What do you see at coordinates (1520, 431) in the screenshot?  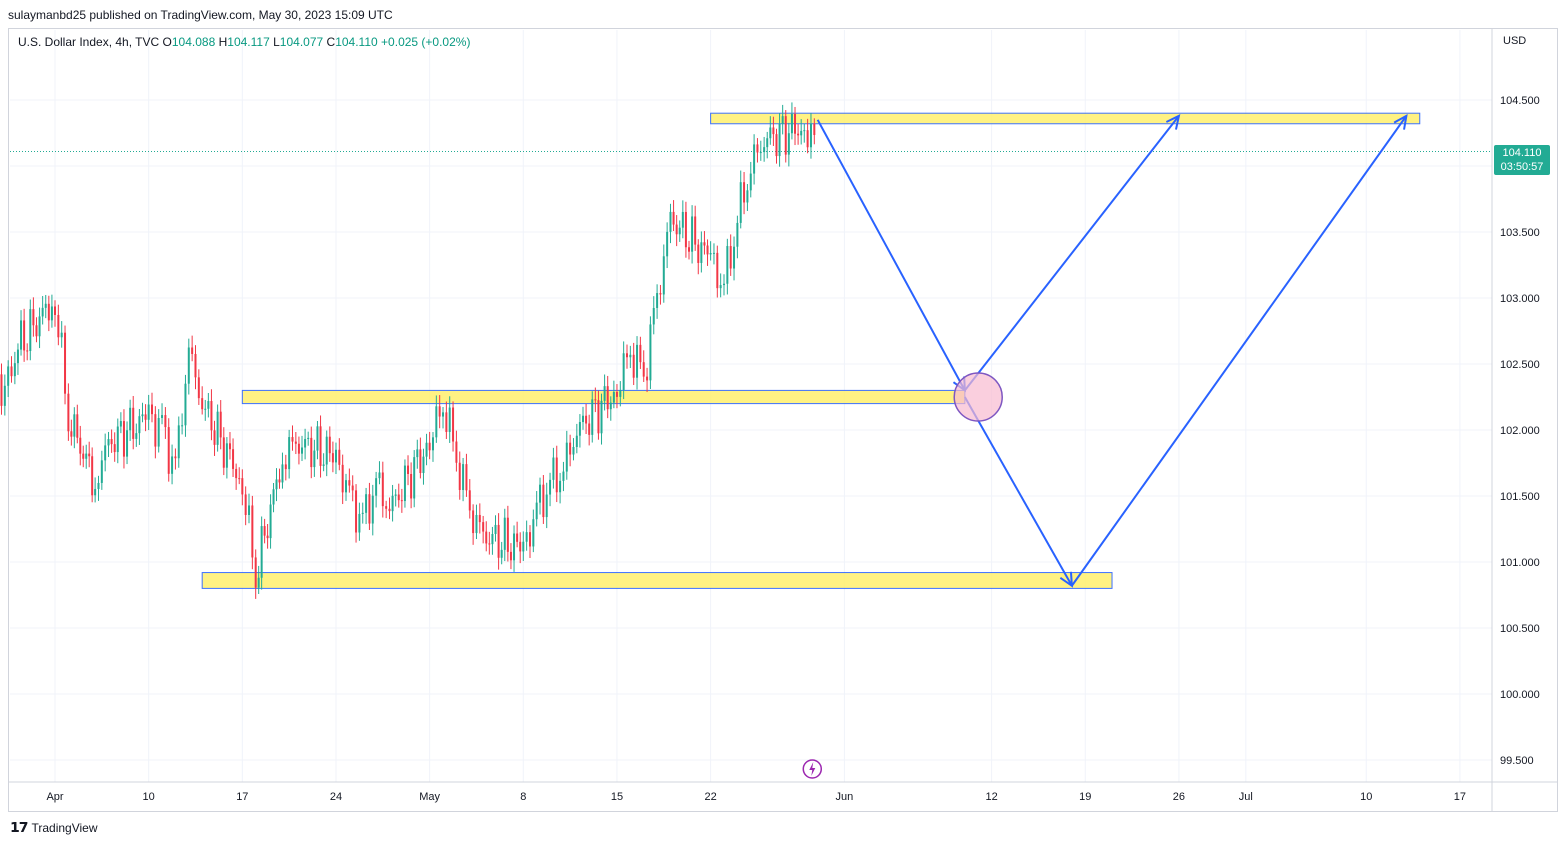 I see `y-tick-label: 102.000` at bounding box center [1520, 431].